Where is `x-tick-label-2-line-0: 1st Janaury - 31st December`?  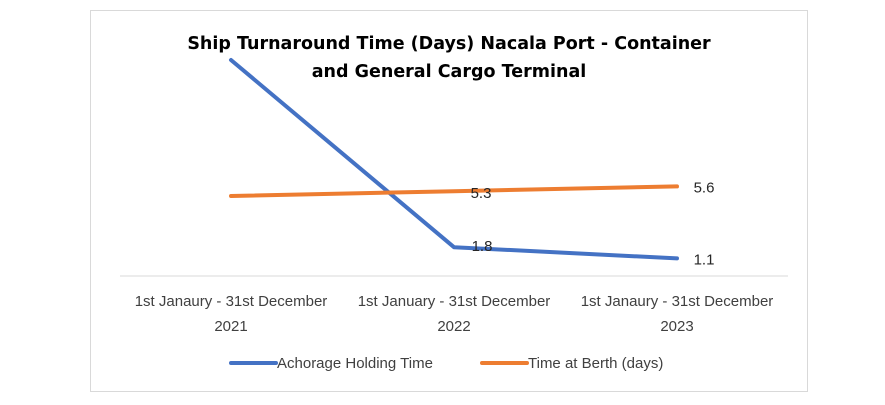 x-tick-label-2-line-0: 1st Janaury - 31st December is located at coordinates (677, 301).